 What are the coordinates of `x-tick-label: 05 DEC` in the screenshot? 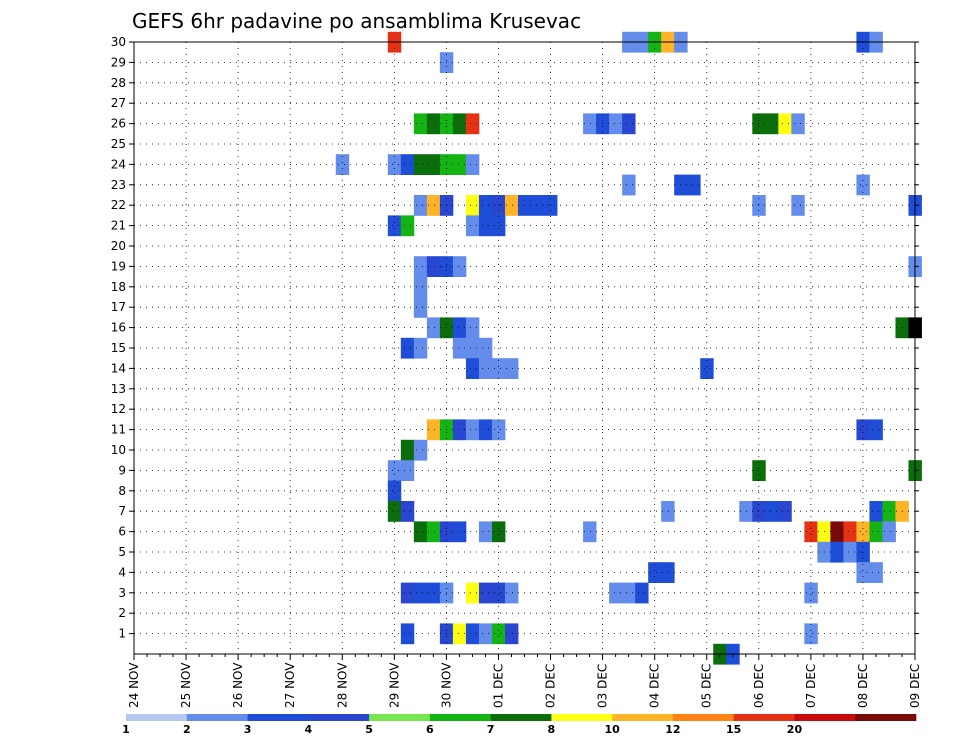 It's located at (707, 686).